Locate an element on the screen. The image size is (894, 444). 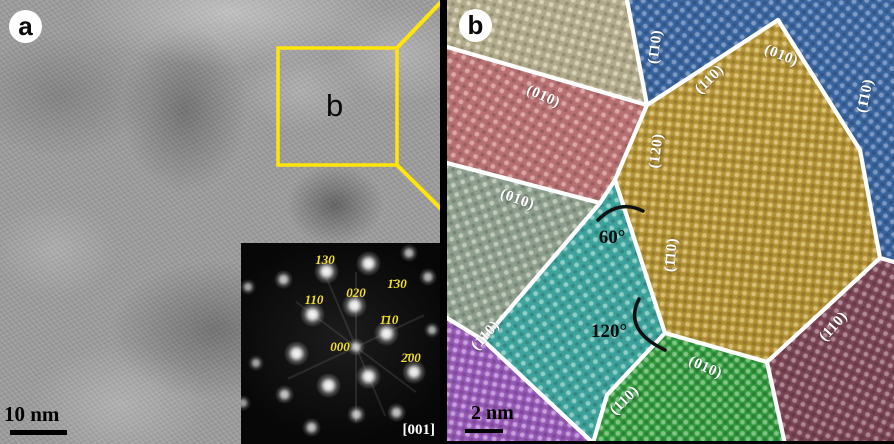
panel-label-badge-b: b is located at coordinates (475, 25).